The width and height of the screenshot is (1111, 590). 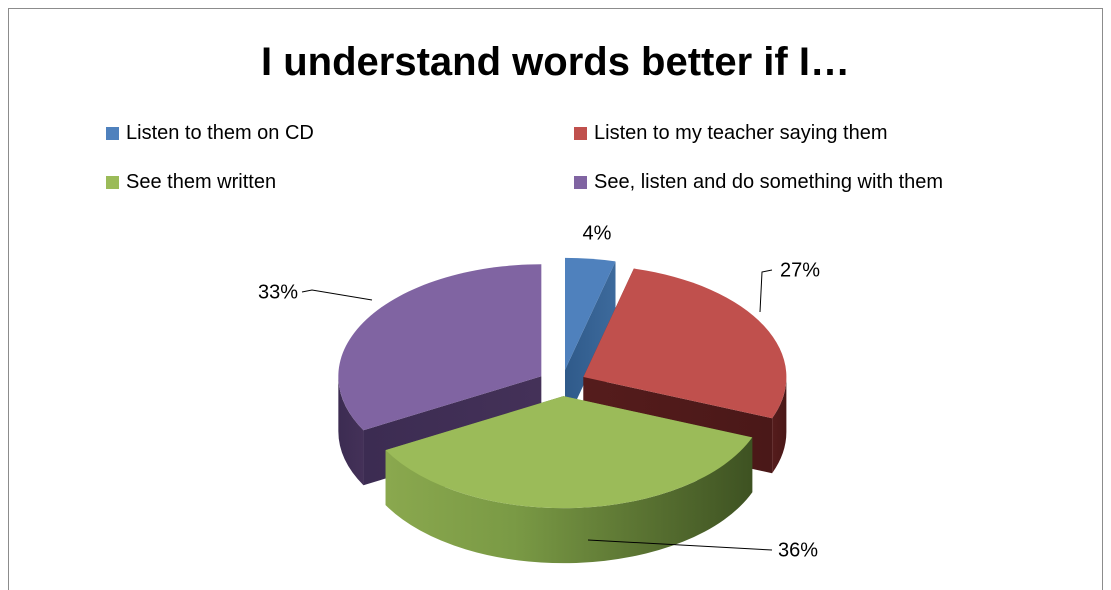 What do you see at coordinates (220, 132) in the screenshot?
I see `legend-label-cd: Listen to them on CD` at bounding box center [220, 132].